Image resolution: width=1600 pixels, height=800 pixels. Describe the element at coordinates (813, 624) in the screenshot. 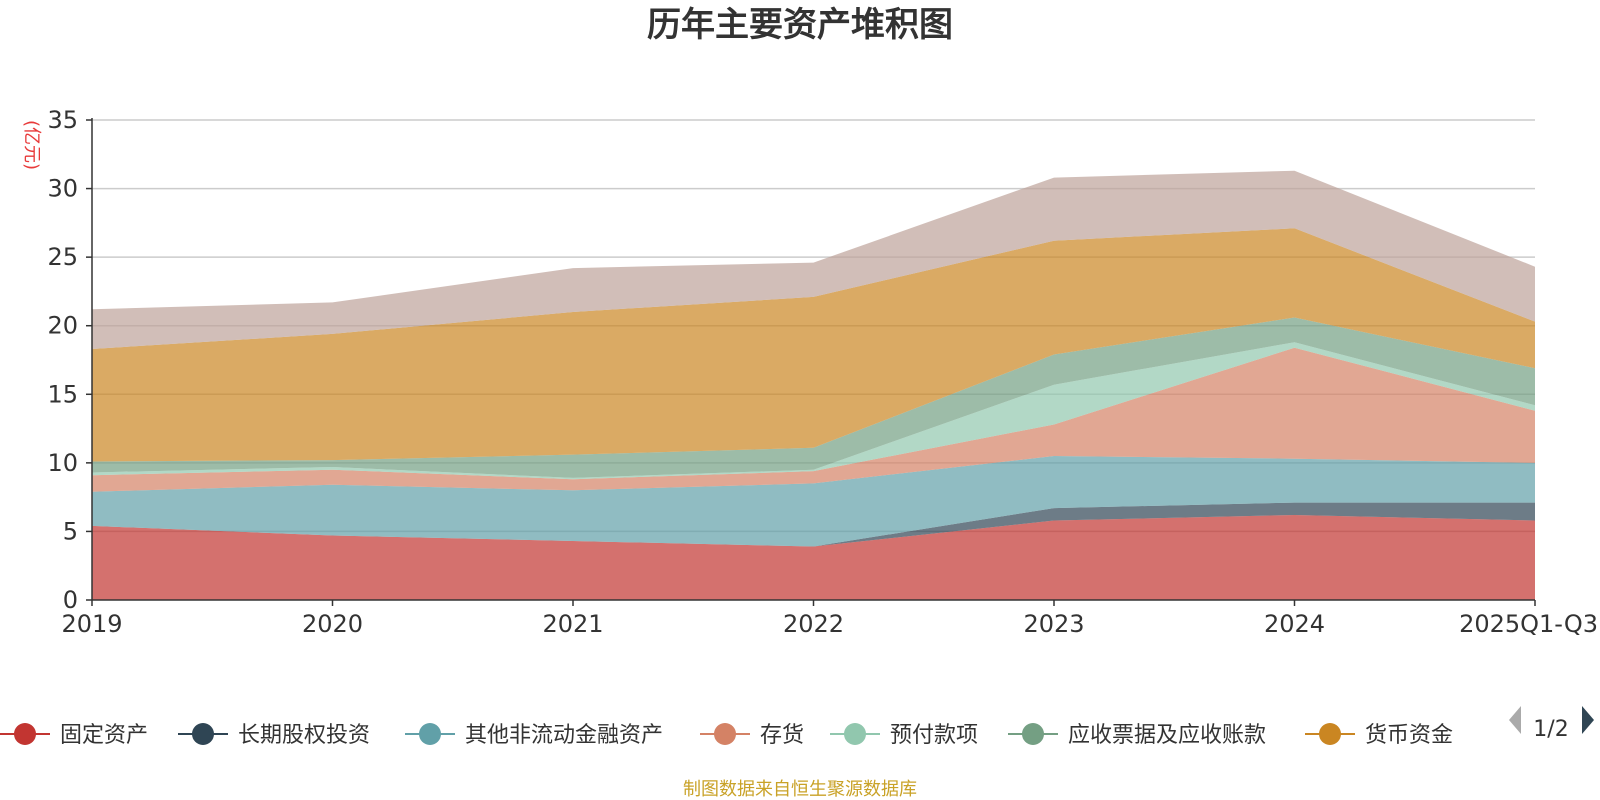

I see `x-tick-label: 2022` at that location.